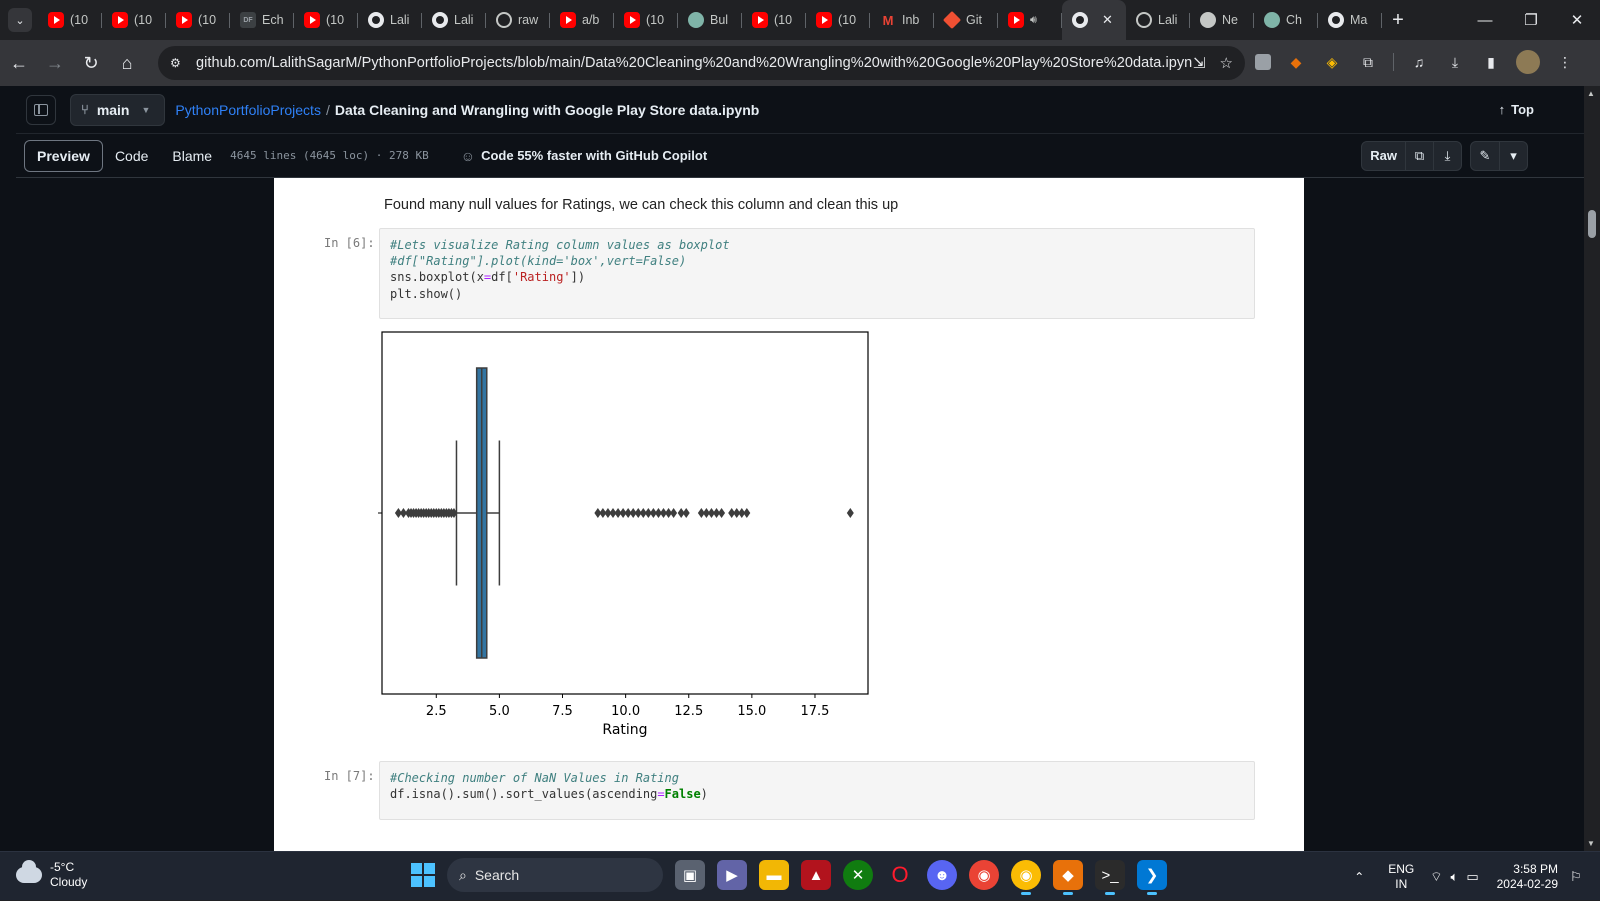 The image size is (1600, 901). I want to click on back-icon: ←, so click(19, 62).